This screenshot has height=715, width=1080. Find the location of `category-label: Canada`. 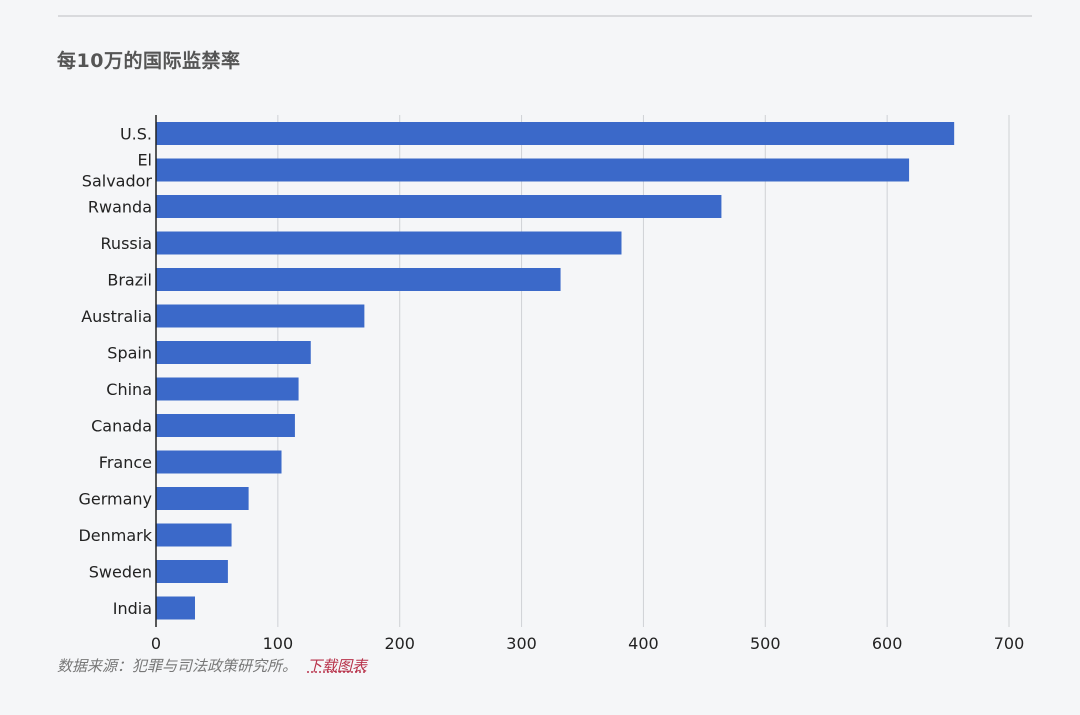

category-label: Canada is located at coordinates (121, 426).